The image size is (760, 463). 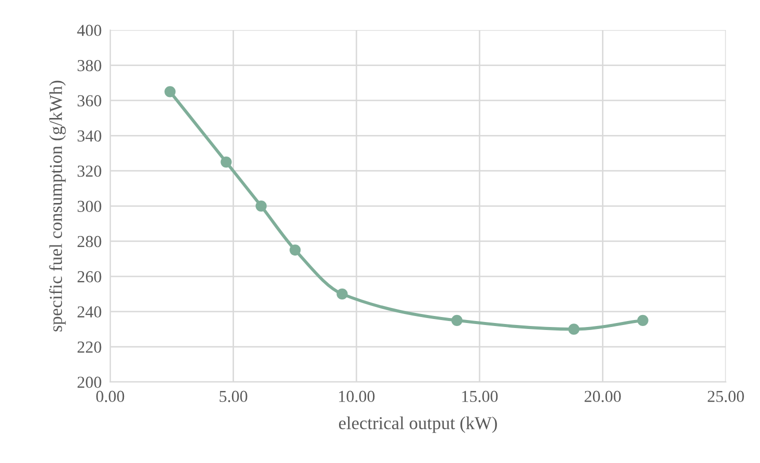 What do you see at coordinates (726, 396) in the screenshot?
I see `x-tick-label: 25.00` at bounding box center [726, 396].